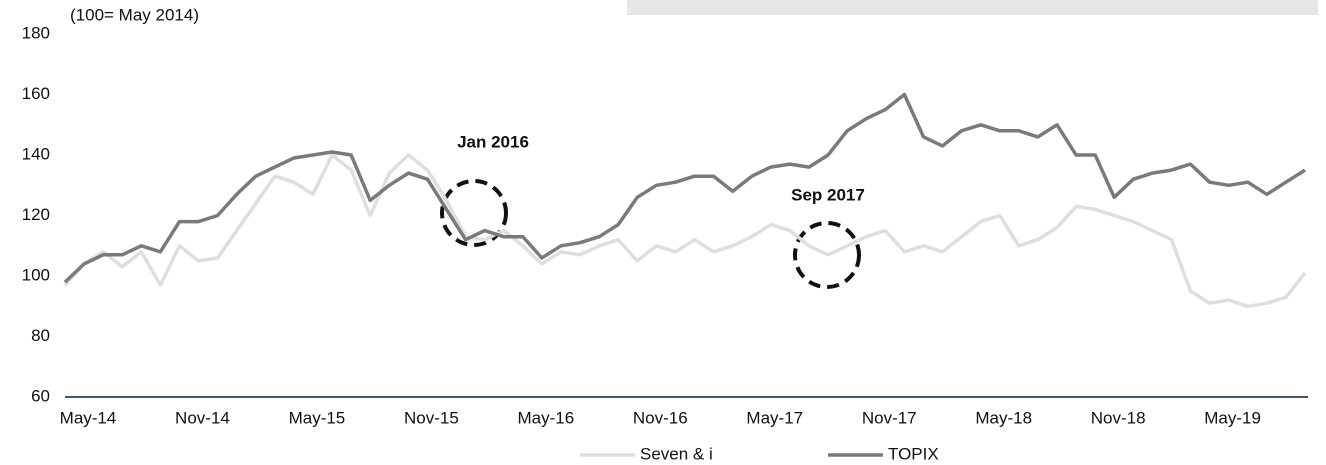 The width and height of the screenshot is (1326, 465). Describe the element at coordinates (972, 7) in the screenshot. I see `header-band` at that location.